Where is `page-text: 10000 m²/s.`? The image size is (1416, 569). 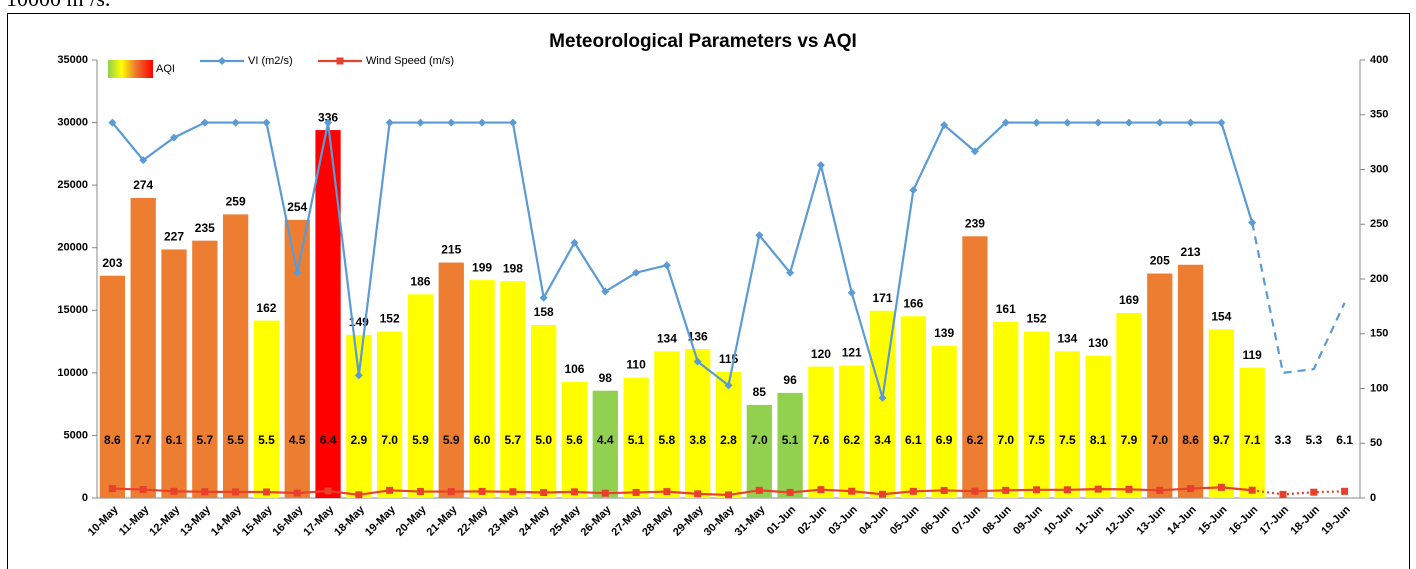
page-text: 10000 m²/s. is located at coordinates (58, 6).